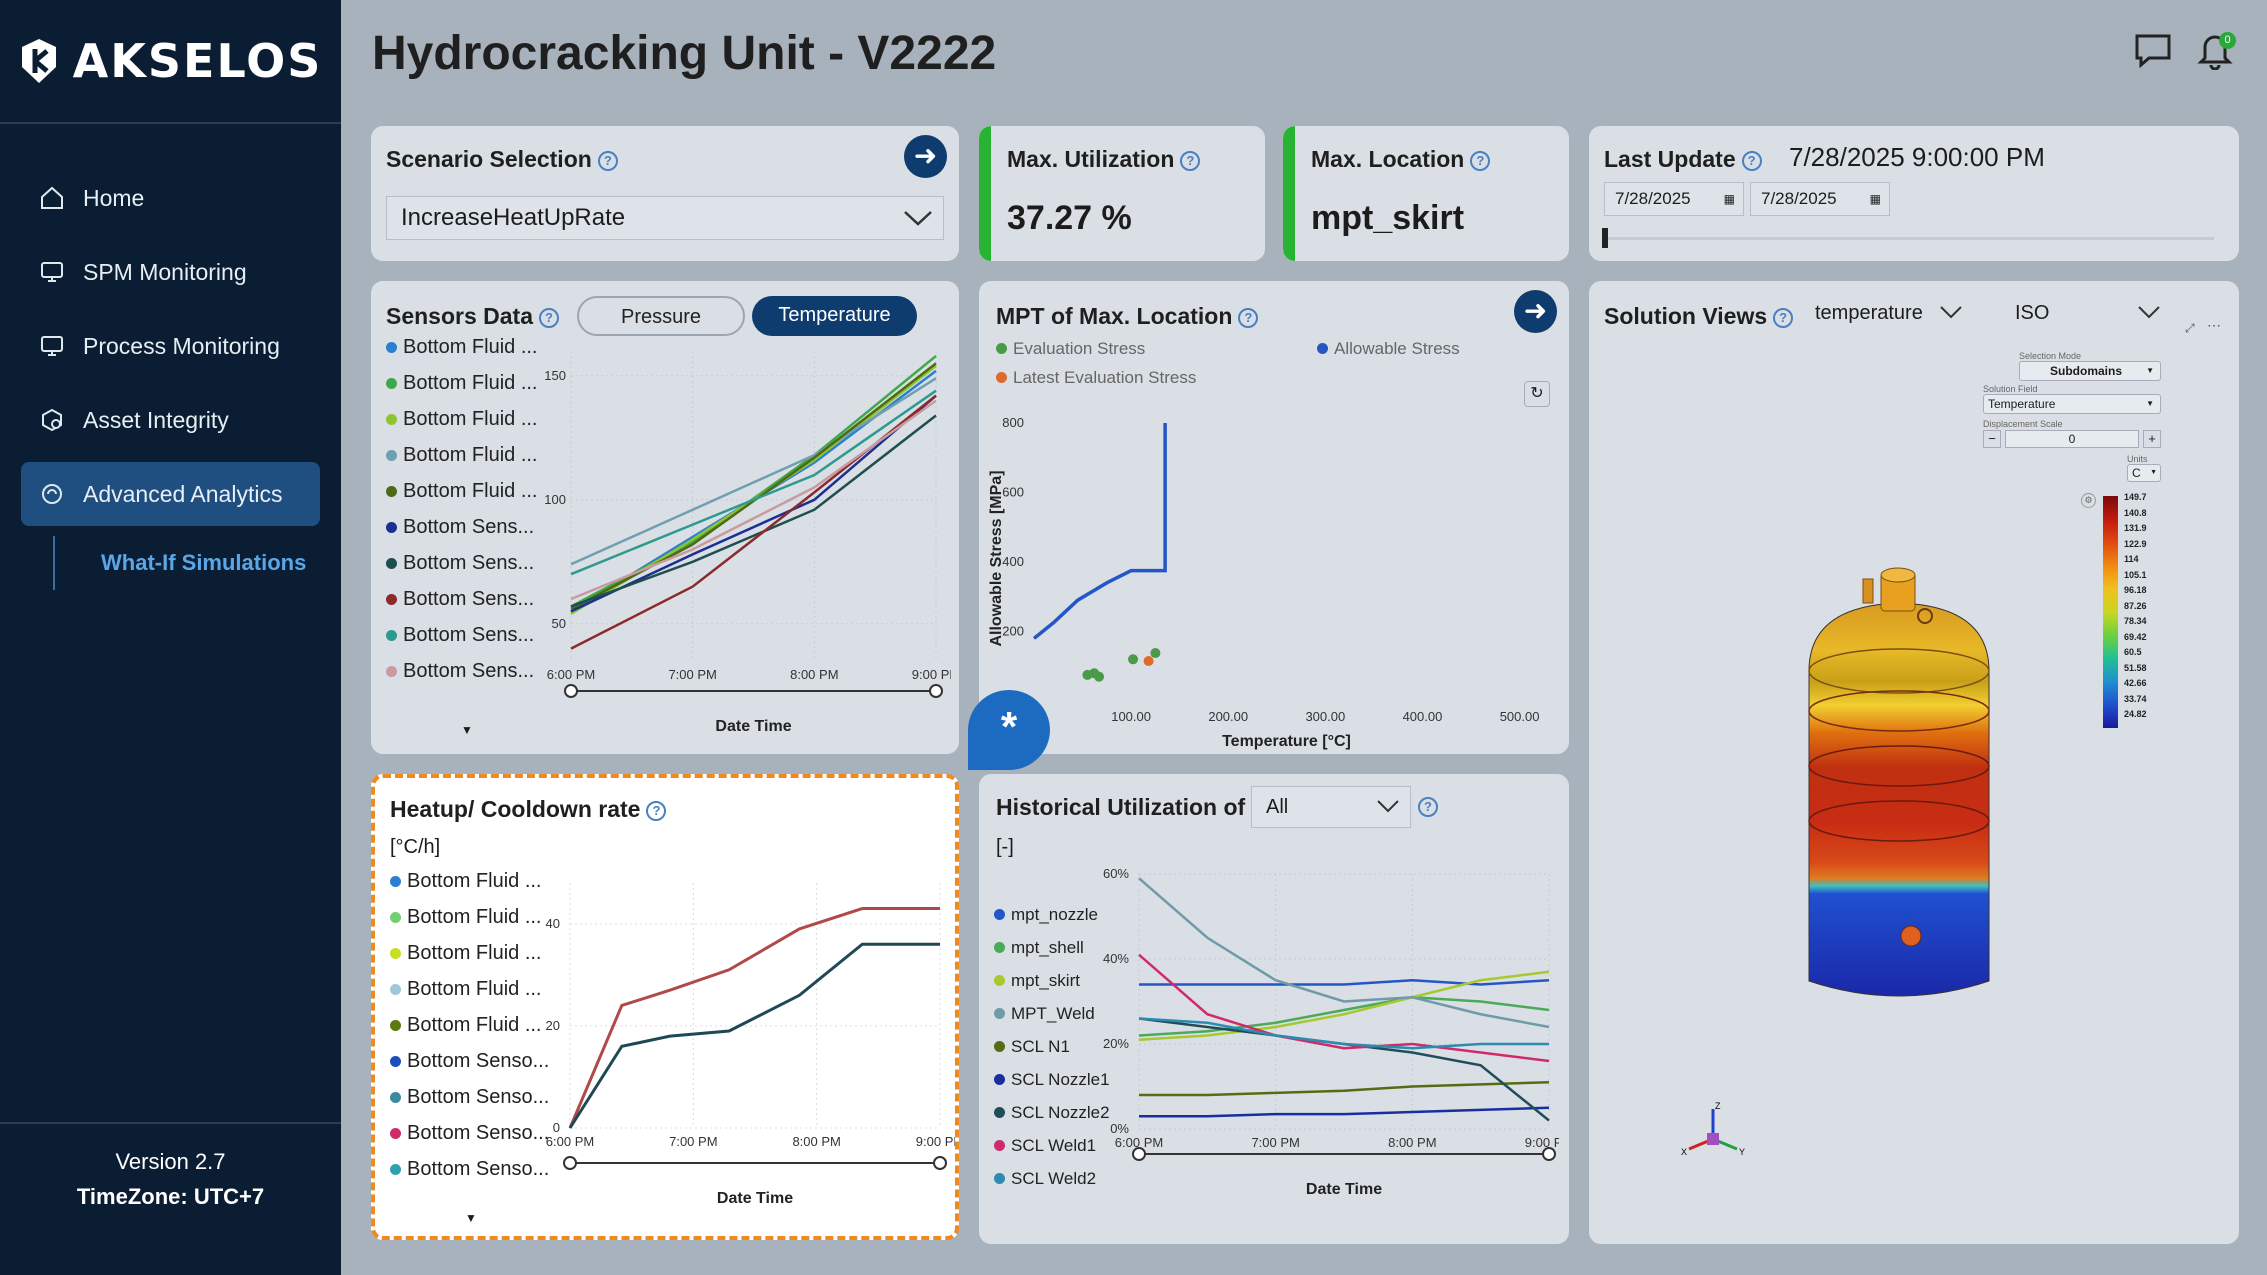  I want to click on legend-item: SCL Weld2, so click(1052, 1178).